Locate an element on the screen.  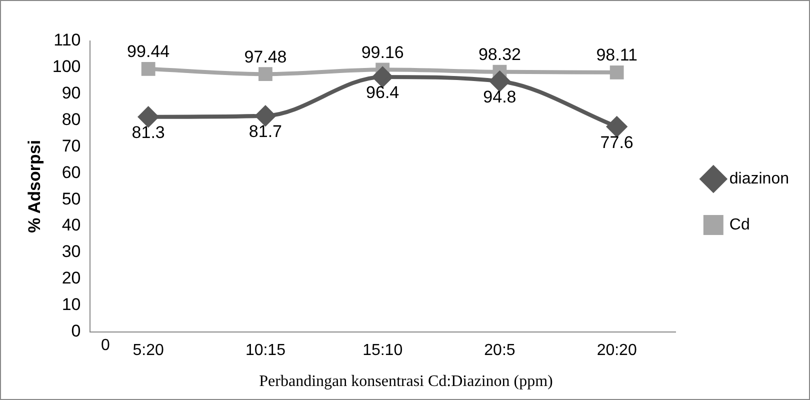
data-label: 96.4 is located at coordinates (383, 92).